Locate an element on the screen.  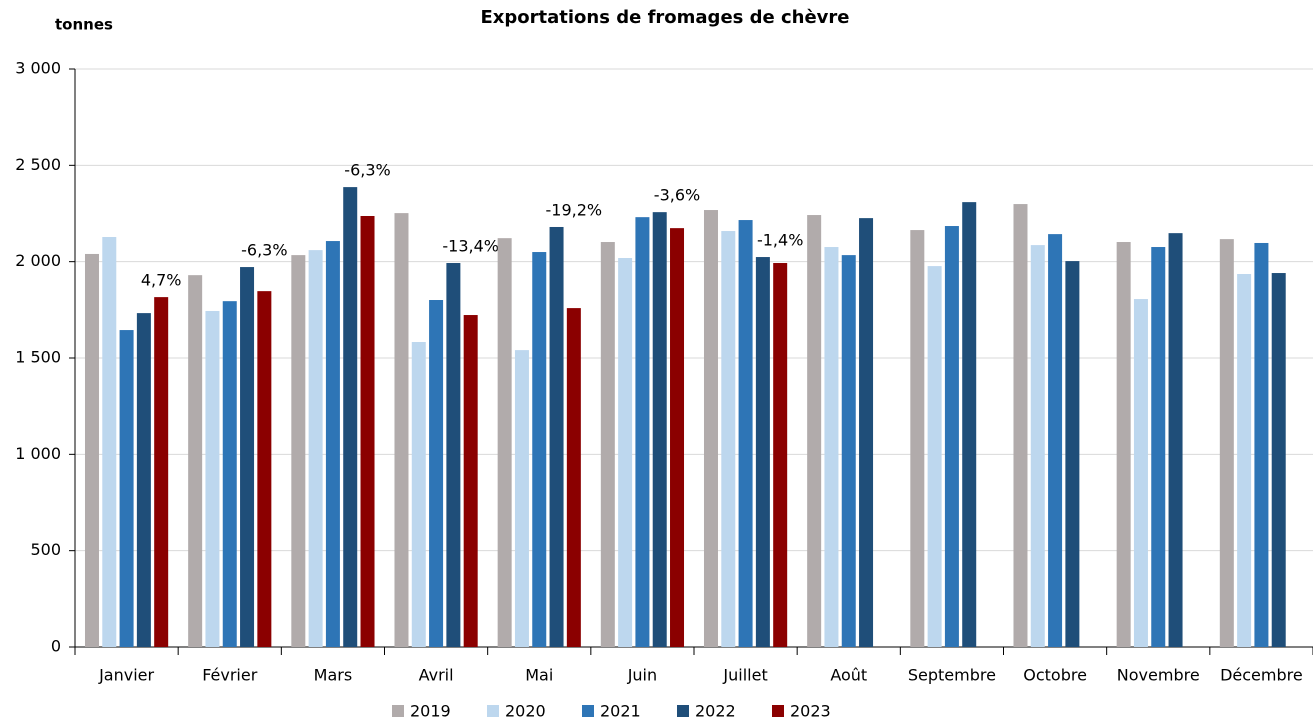
legend-label: 2020 is located at coordinates (525, 711).